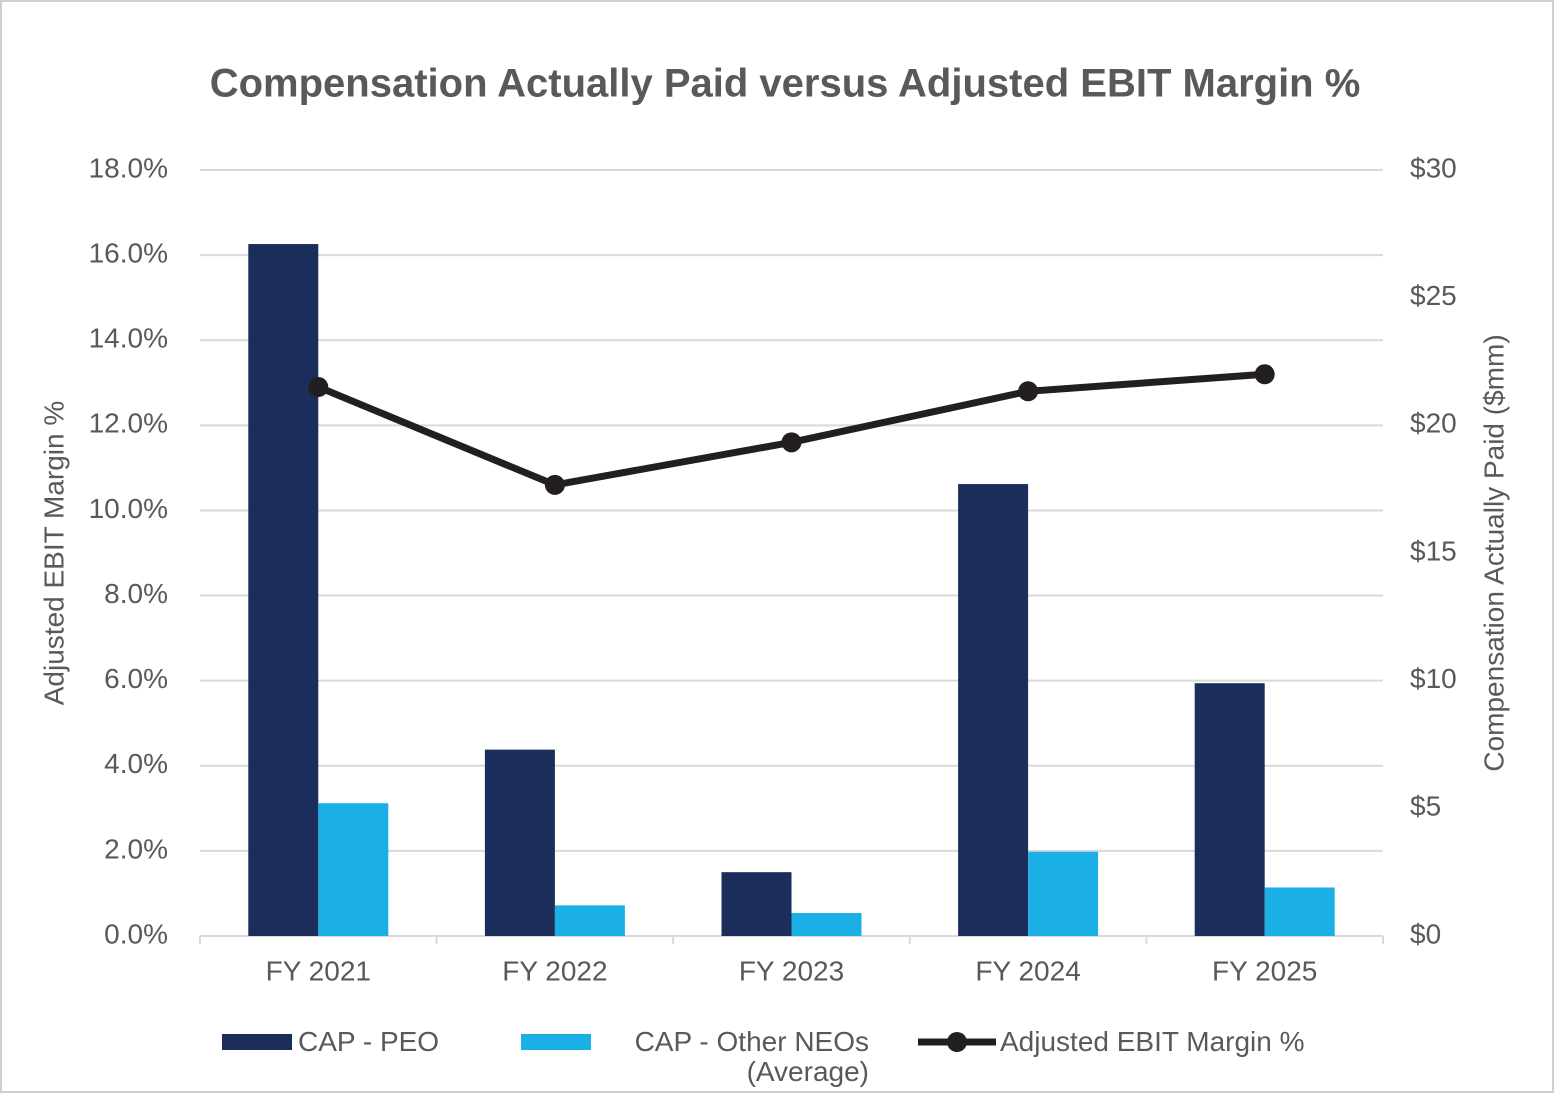 The height and width of the screenshot is (1093, 1554). I want to click on y2-tick-label: $20, so click(1433, 423).